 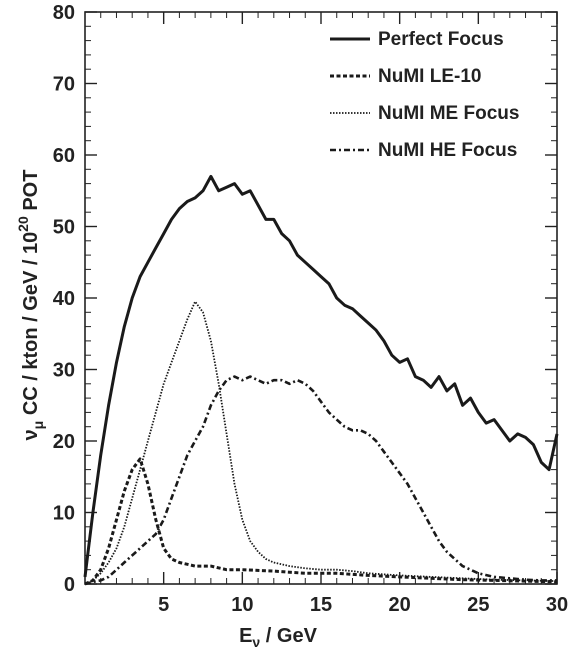 I want to click on y-tick-label: 80, so click(x=64, y=13).